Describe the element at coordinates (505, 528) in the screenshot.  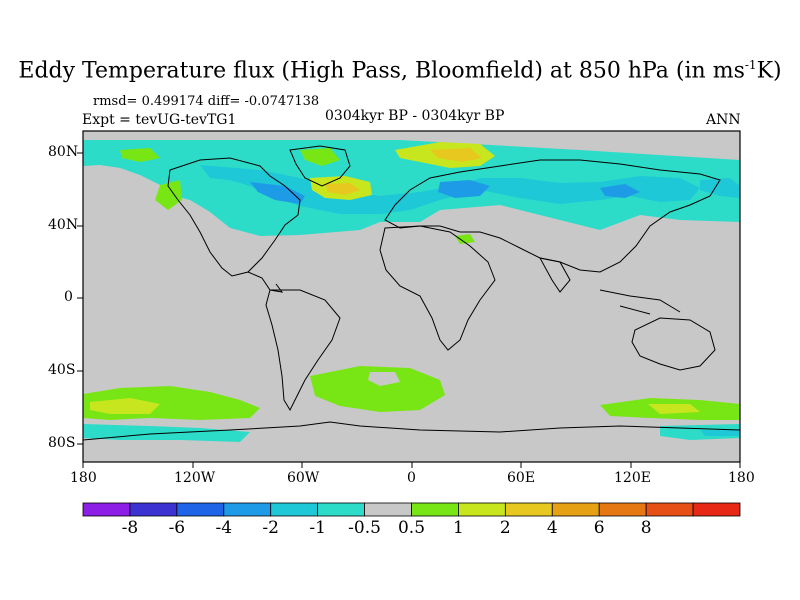
I see `colorbar-label: 2` at that location.